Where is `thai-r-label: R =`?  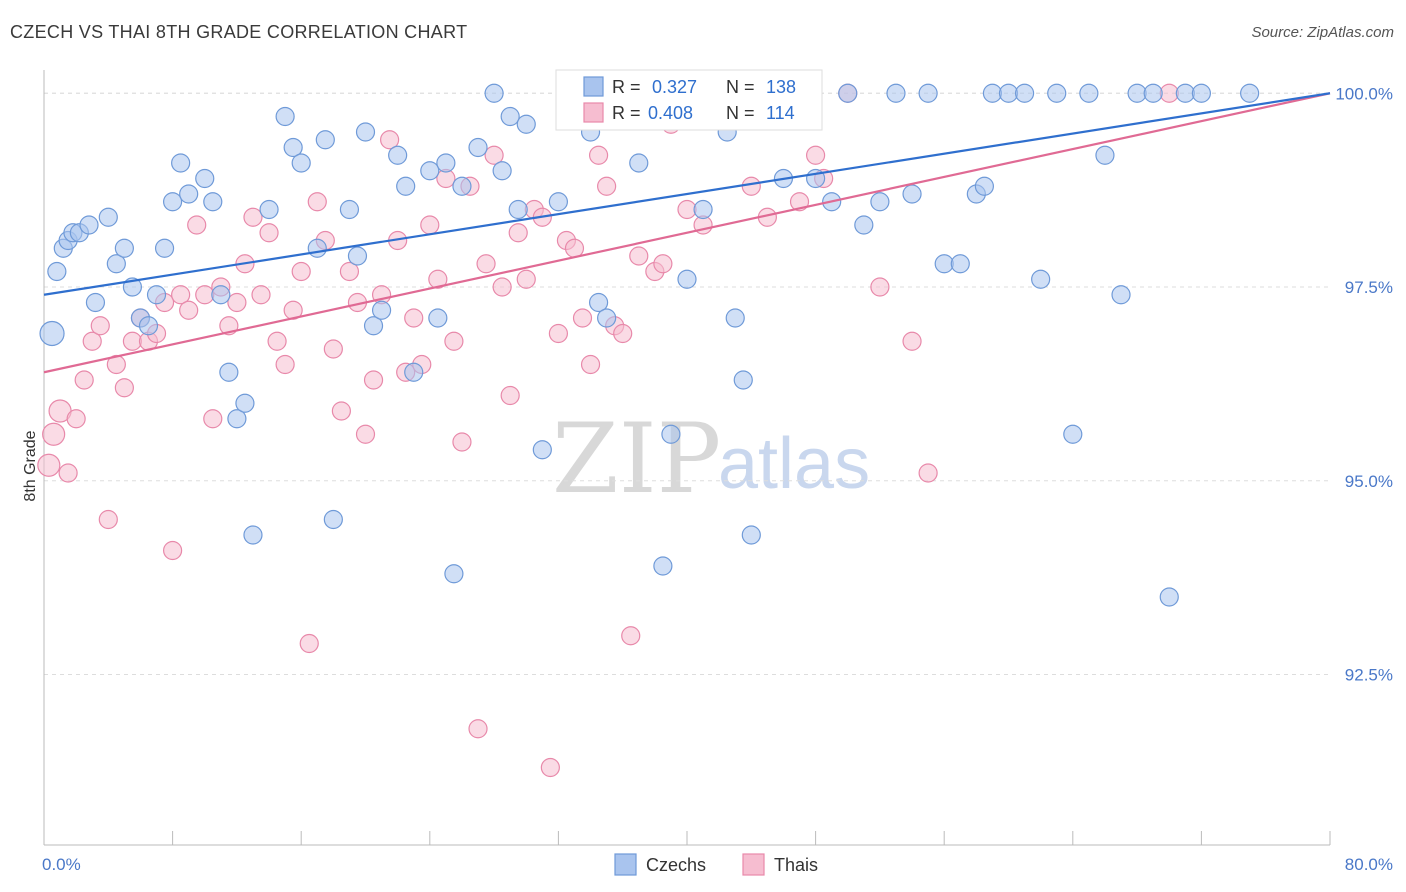
thai-r-label: R = is located at coordinates (626, 113).